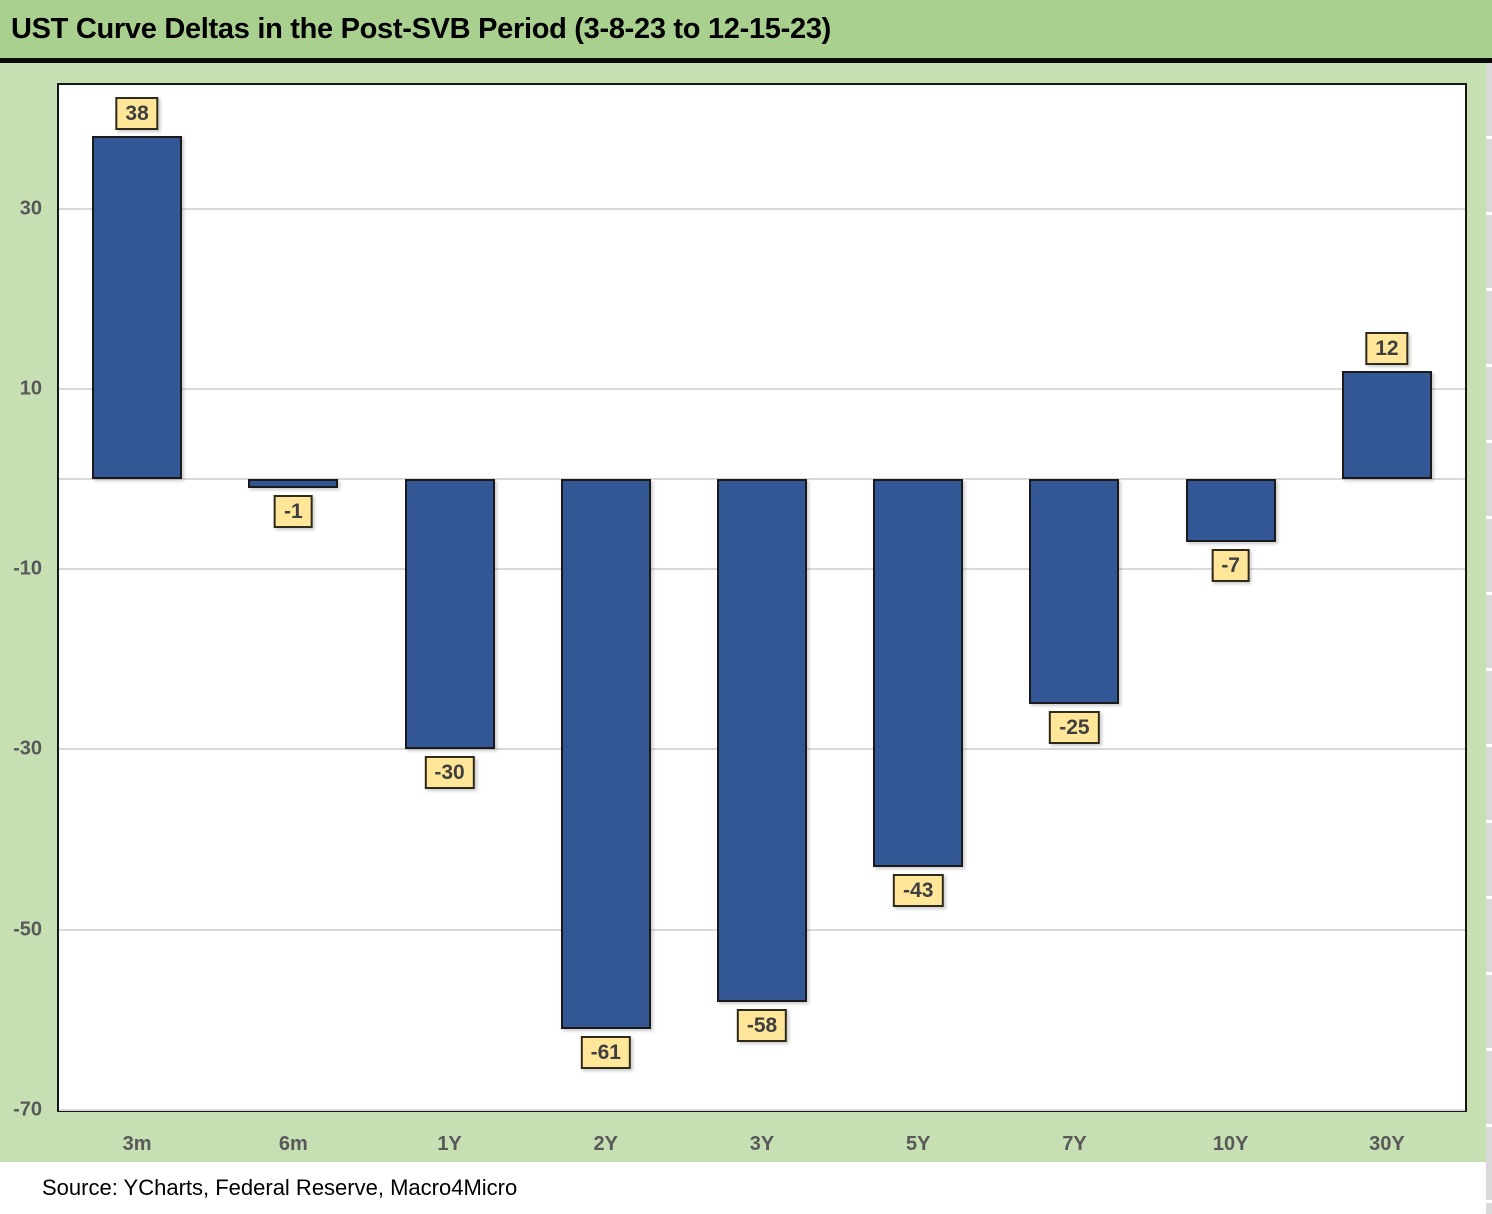 This screenshot has height=1214, width=1492. Describe the element at coordinates (1387, 1144) in the screenshot. I see `x-tick-label-30Y: 30Y` at that location.